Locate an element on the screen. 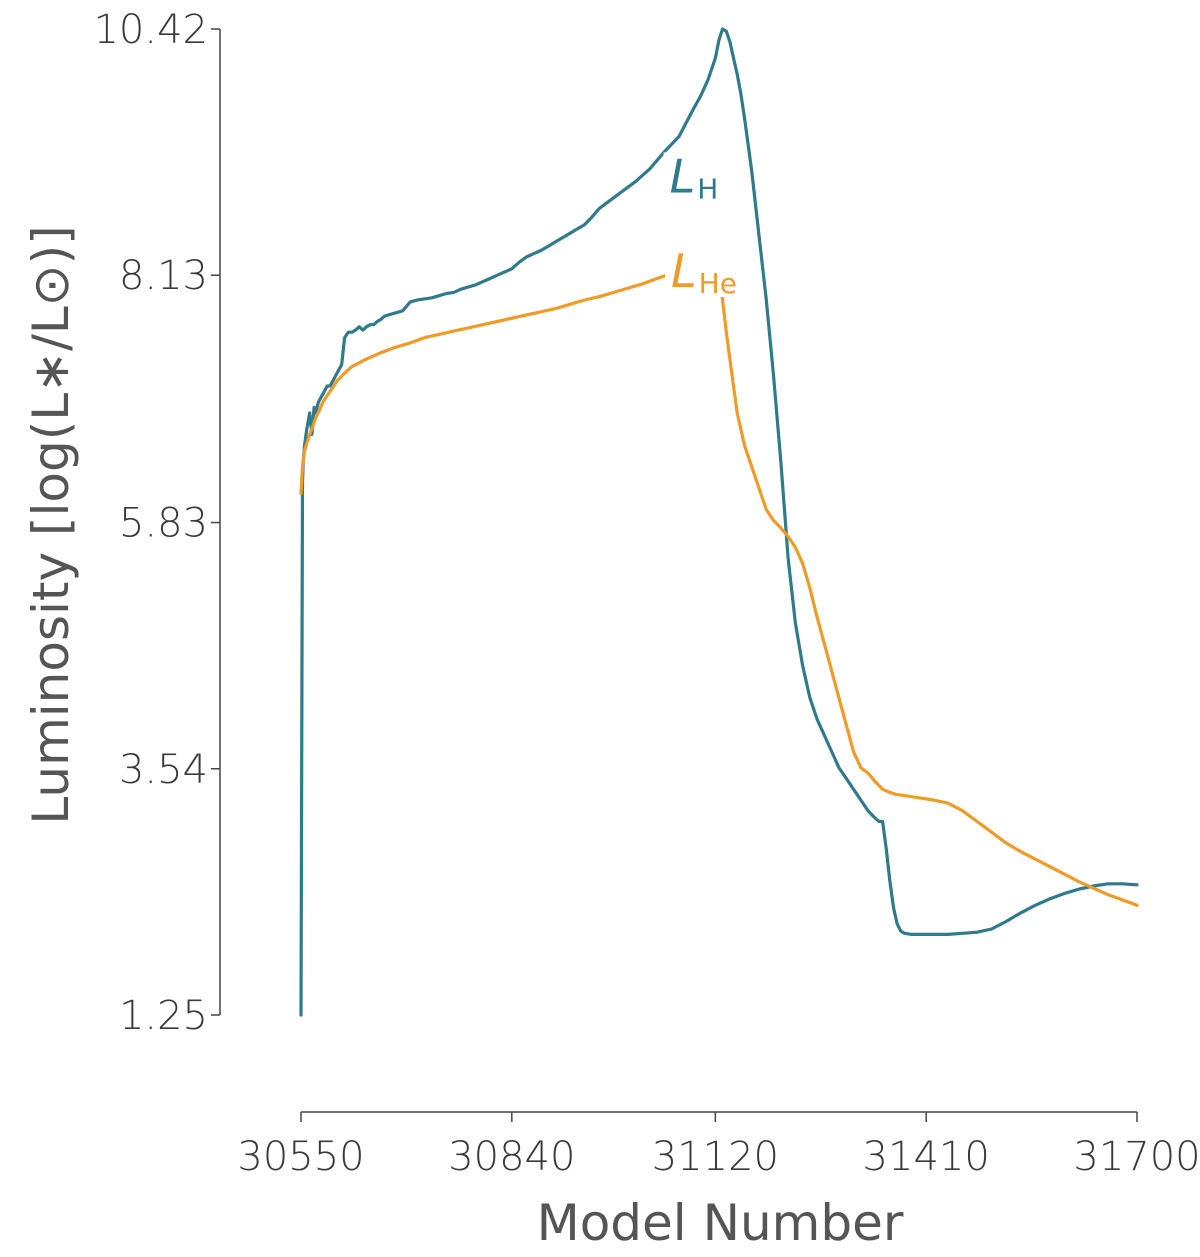  x-axis-title: Model Number is located at coordinates (720, 1223).